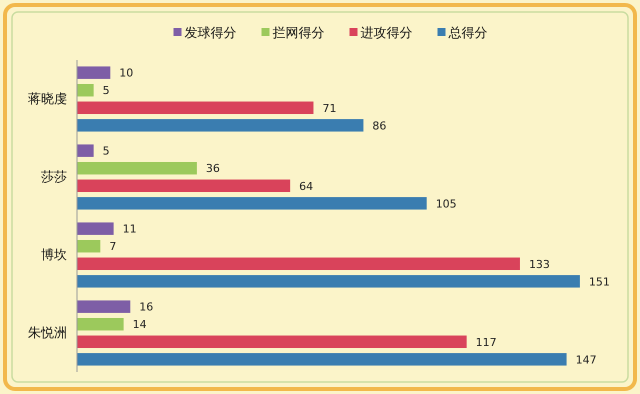 This screenshot has height=394, width=640. I want to click on data-label: 86, so click(379, 125).